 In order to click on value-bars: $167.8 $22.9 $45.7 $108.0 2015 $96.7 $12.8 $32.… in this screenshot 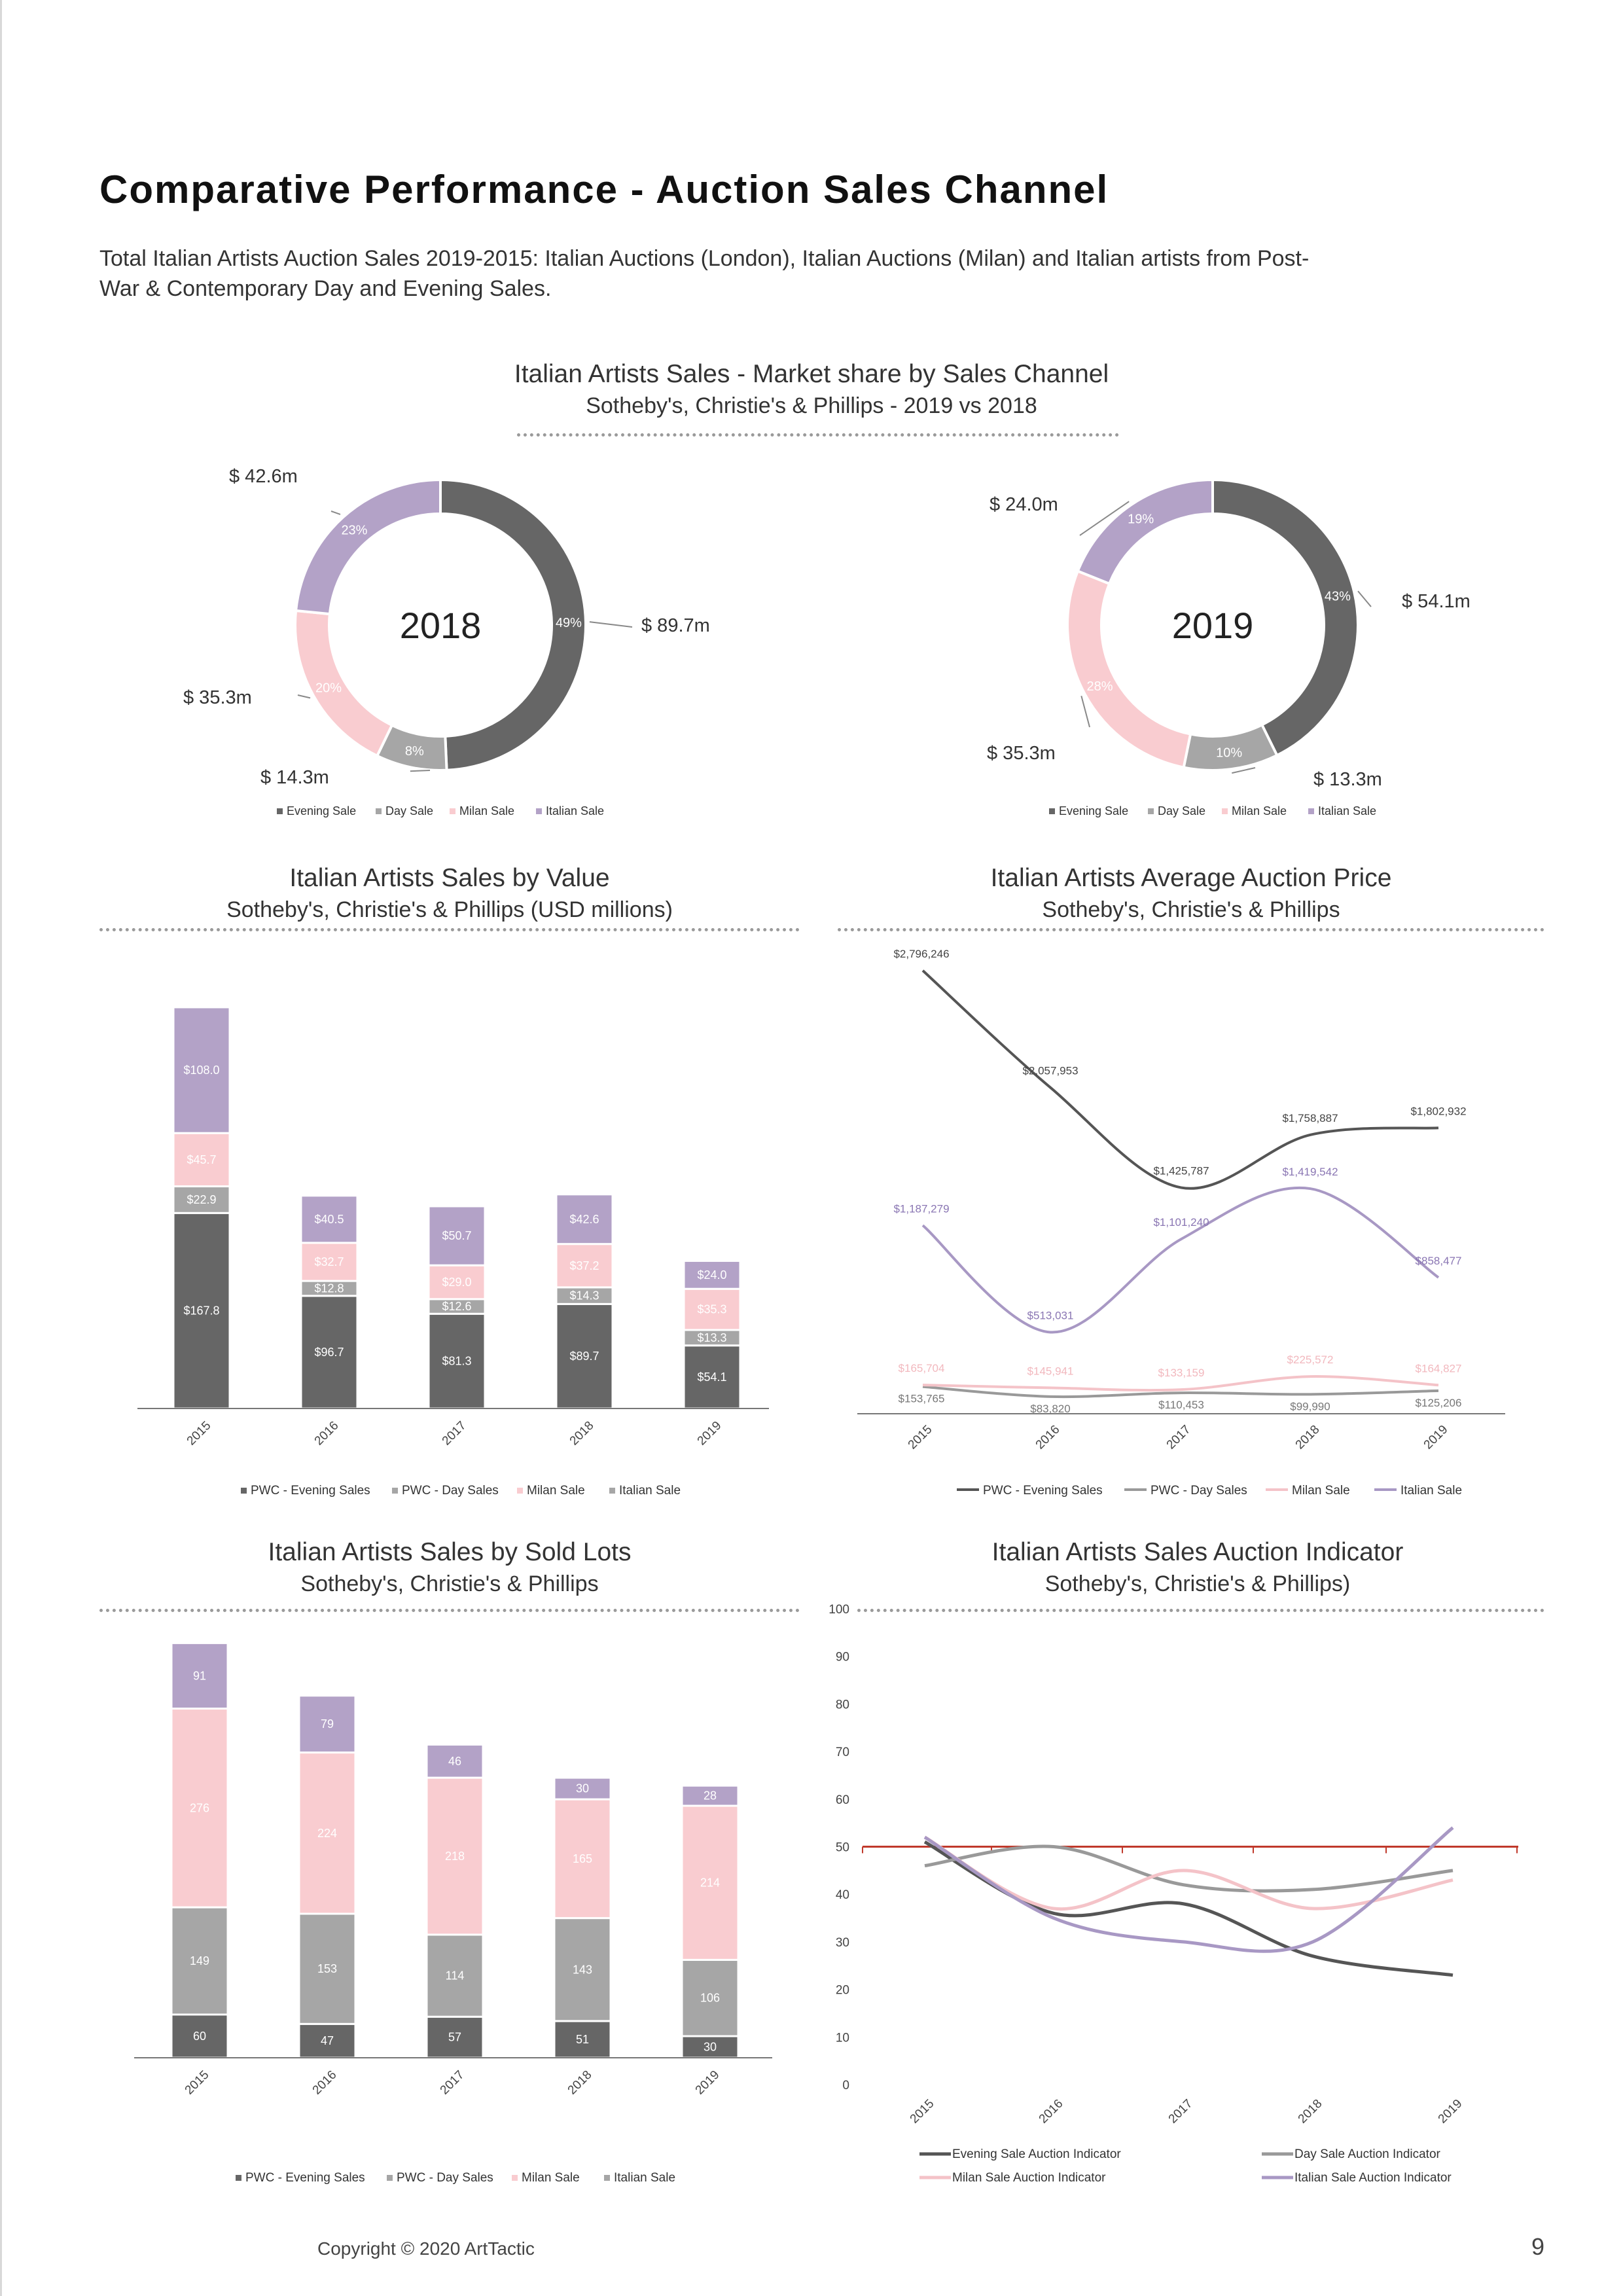, I will do `click(453, 1252)`.